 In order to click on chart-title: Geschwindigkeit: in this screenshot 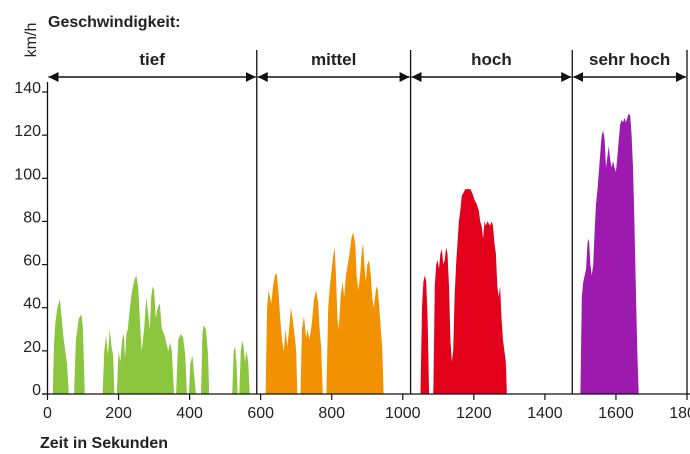, I will do `click(114, 22)`.